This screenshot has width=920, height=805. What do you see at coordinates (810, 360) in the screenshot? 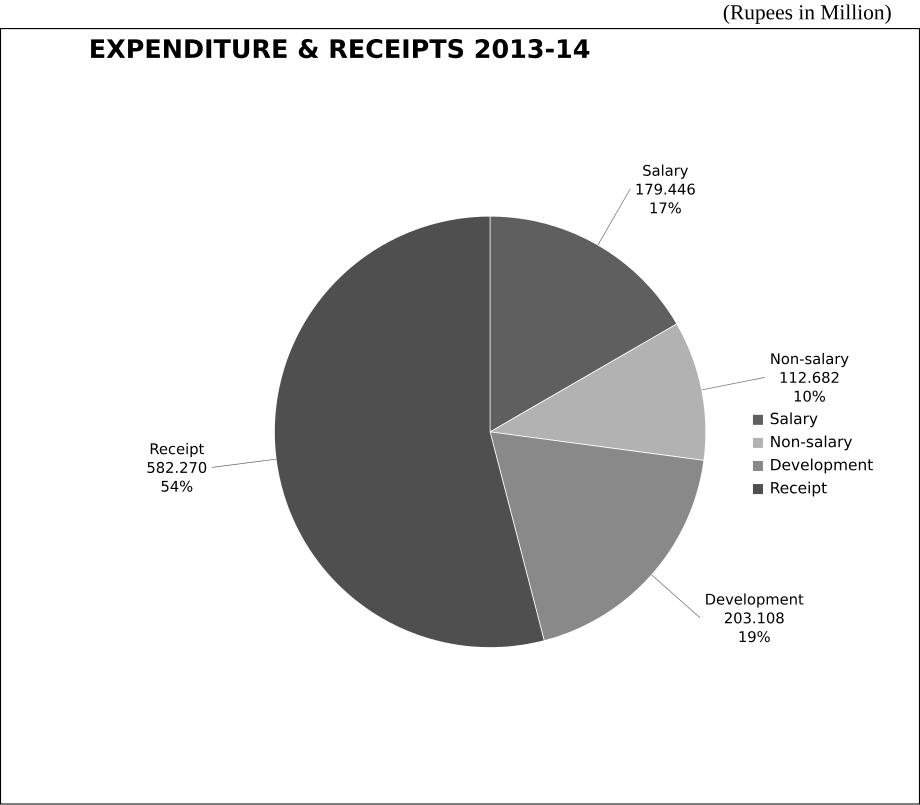
I see `slice-label: Non-salary` at bounding box center [810, 360].